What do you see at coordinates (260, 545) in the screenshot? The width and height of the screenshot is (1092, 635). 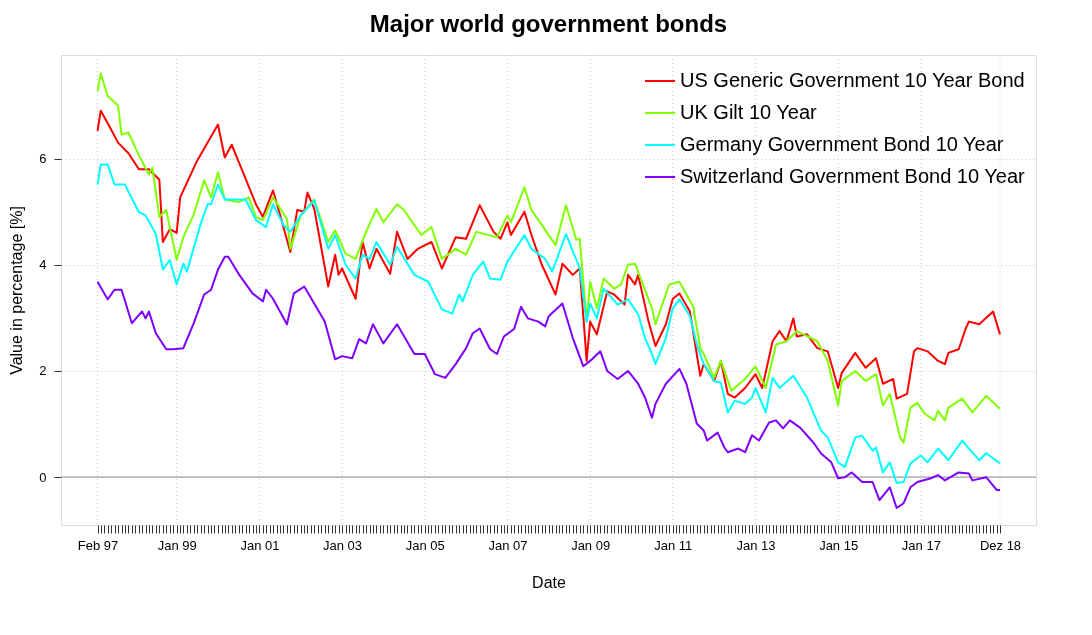 I see `x-tick-label: Jan 01` at bounding box center [260, 545].